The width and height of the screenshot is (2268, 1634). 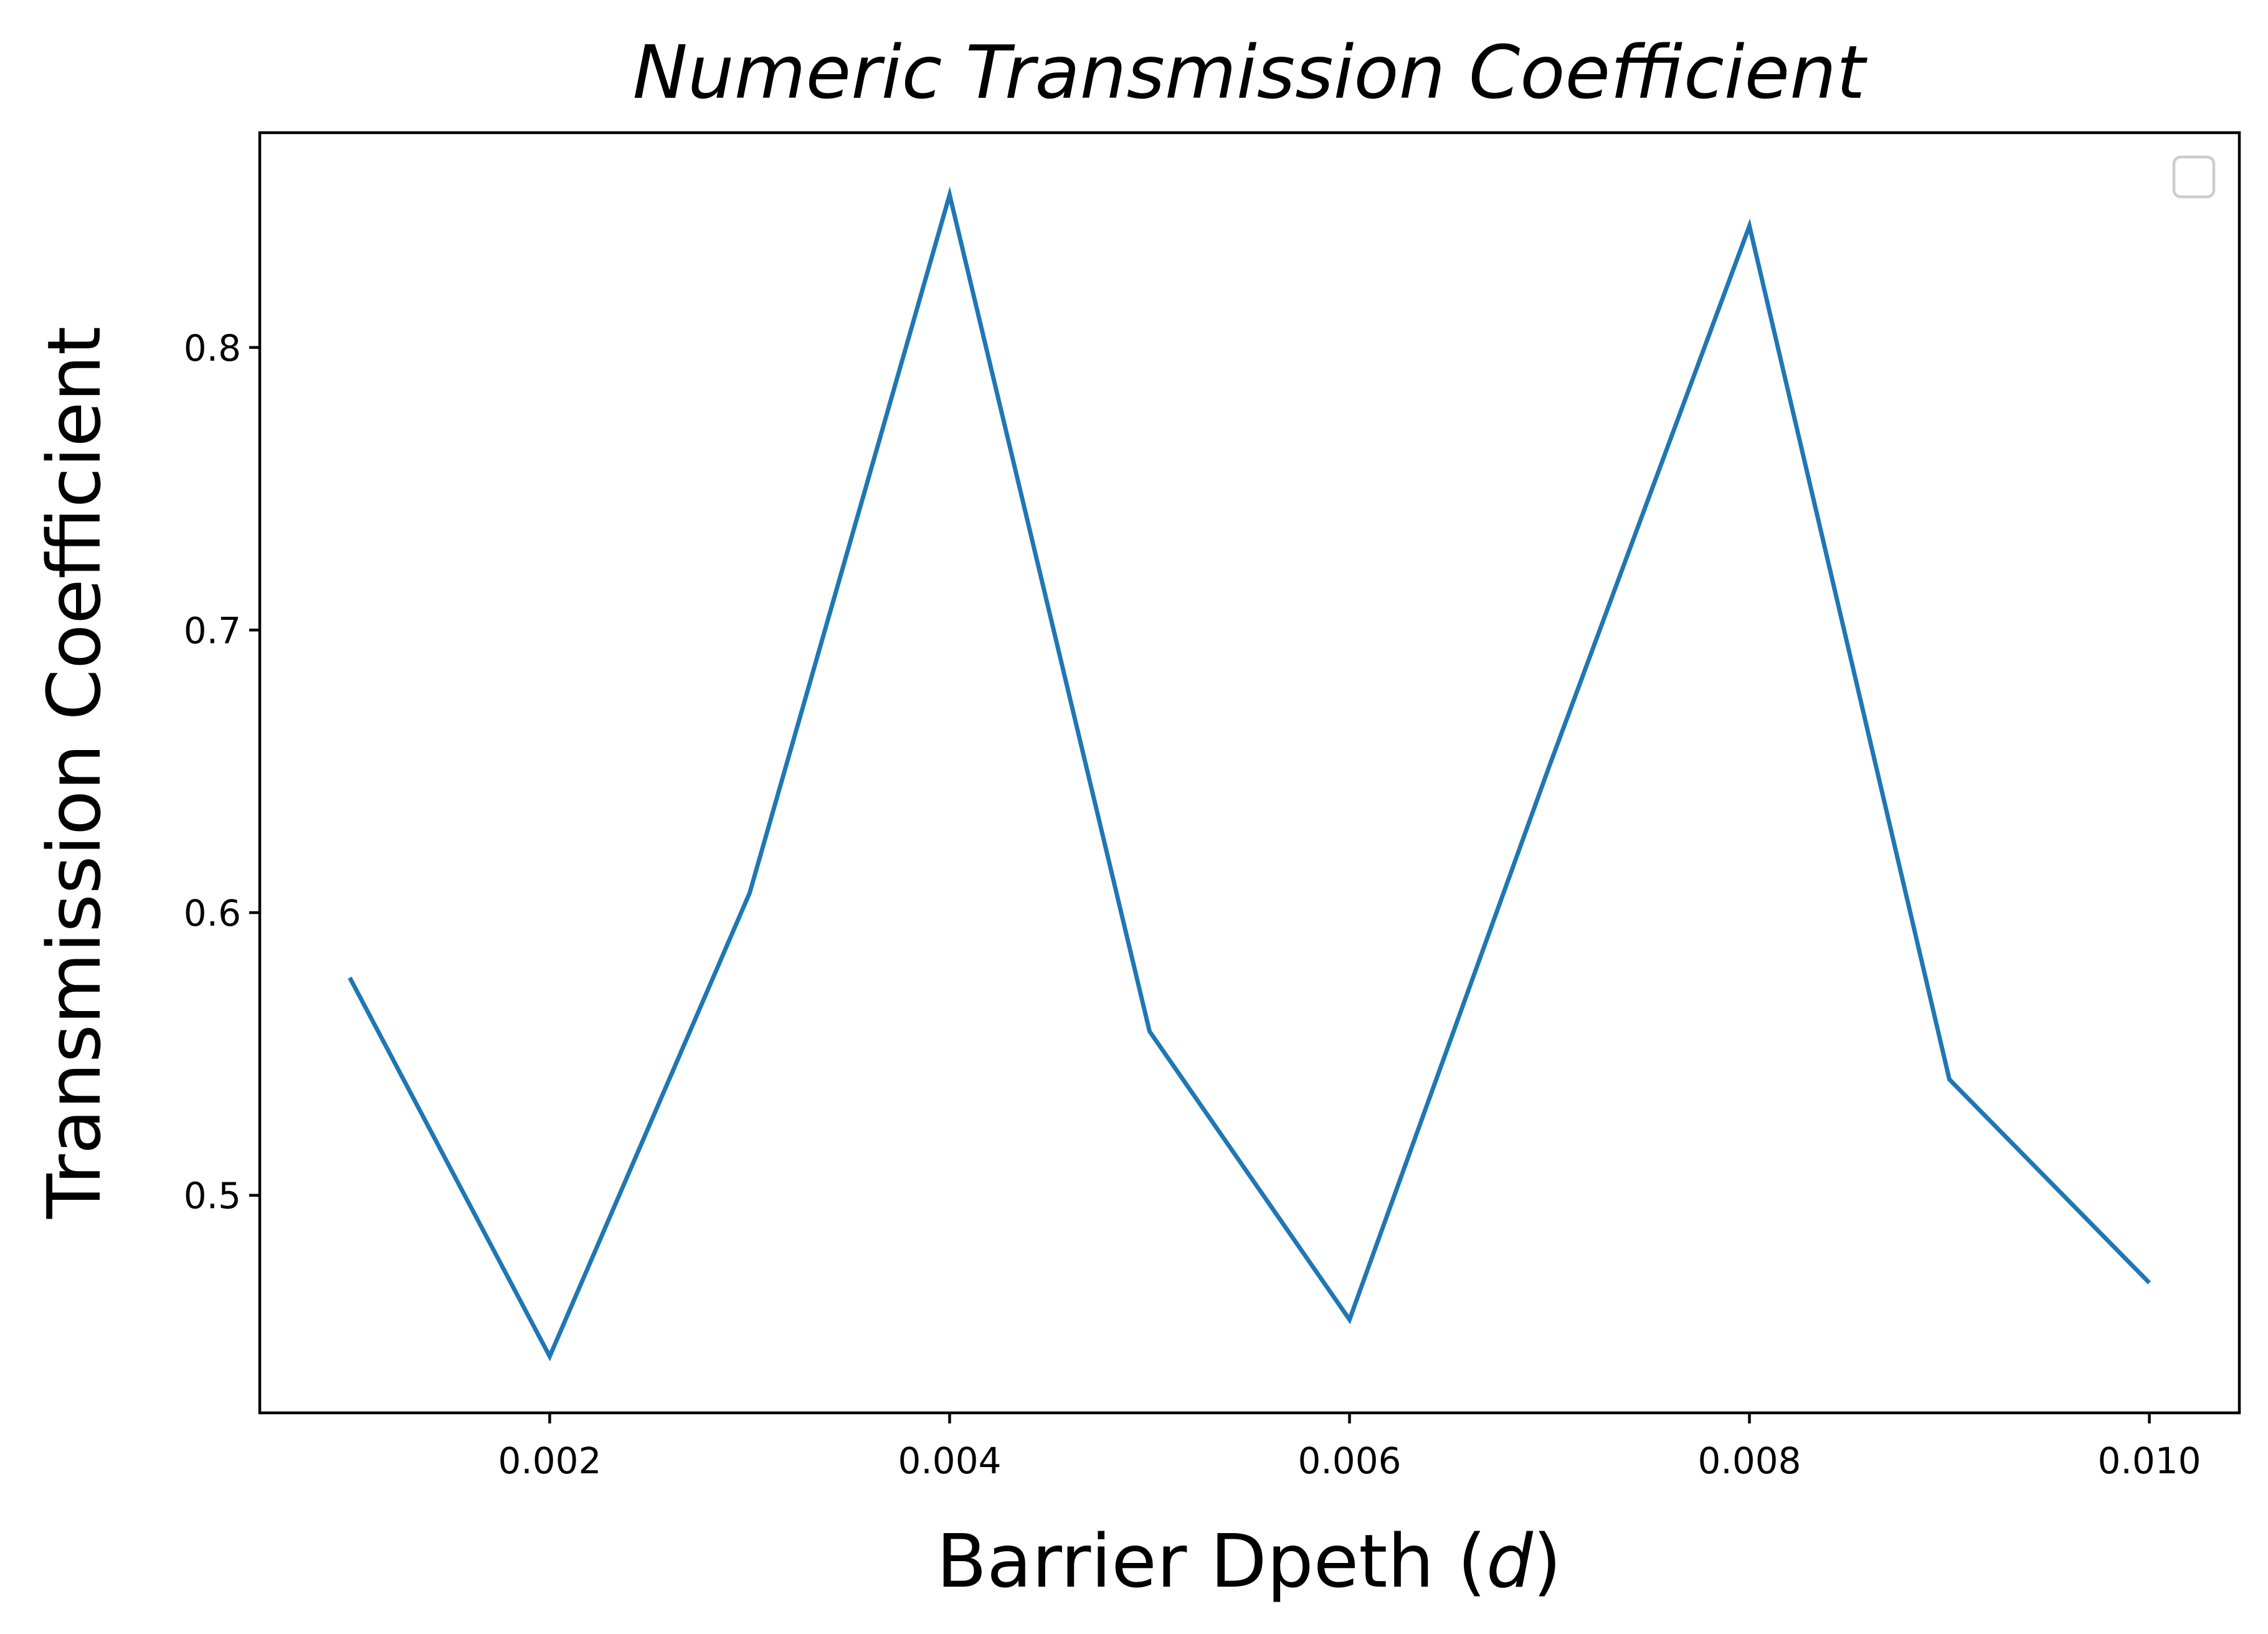 I want to click on x-axis-ticks: 0.002 0.004 0.006 0.008 0.010, so click(x=1349, y=1448).